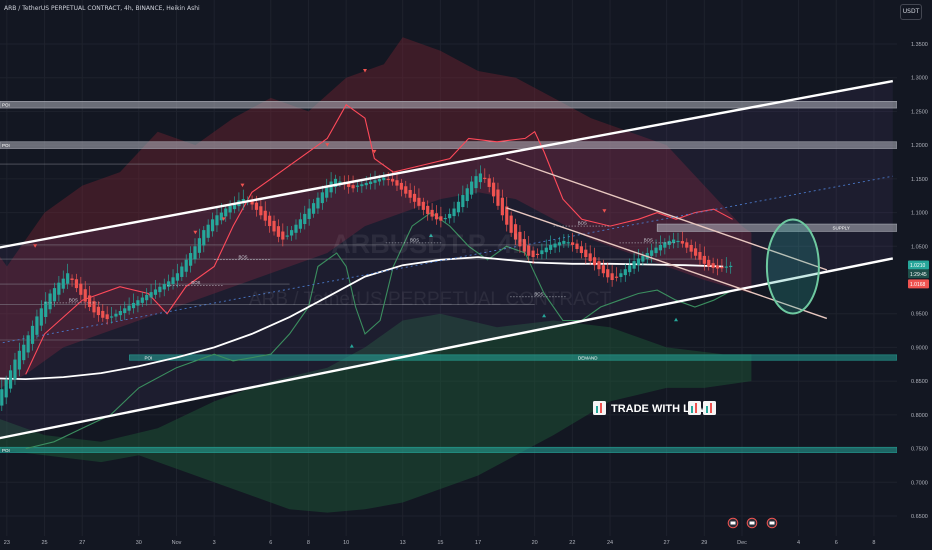  Describe the element at coordinates (919, 112) in the screenshot. I see `y-tick-label: 1.2500` at that location.